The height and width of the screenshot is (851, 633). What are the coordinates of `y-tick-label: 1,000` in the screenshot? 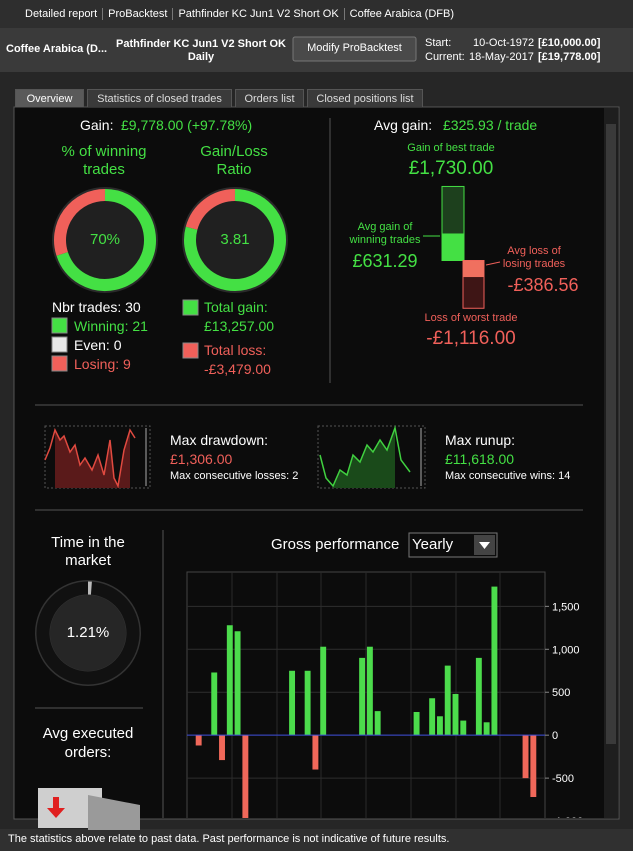 It's located at (566, 650).